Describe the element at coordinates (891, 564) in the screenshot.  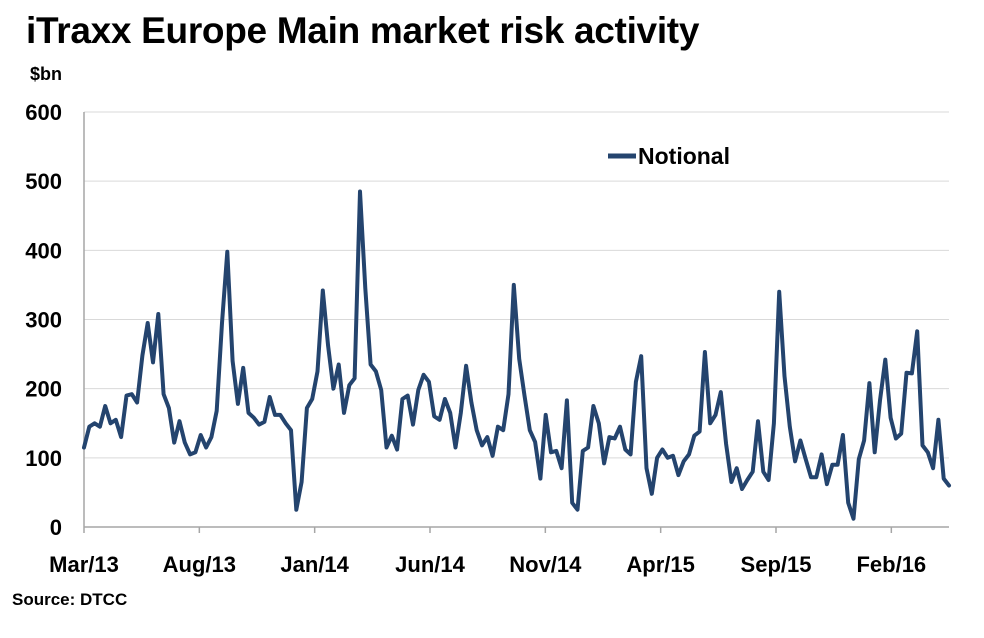
I see `x-tick-label: Feb/16` at that location.